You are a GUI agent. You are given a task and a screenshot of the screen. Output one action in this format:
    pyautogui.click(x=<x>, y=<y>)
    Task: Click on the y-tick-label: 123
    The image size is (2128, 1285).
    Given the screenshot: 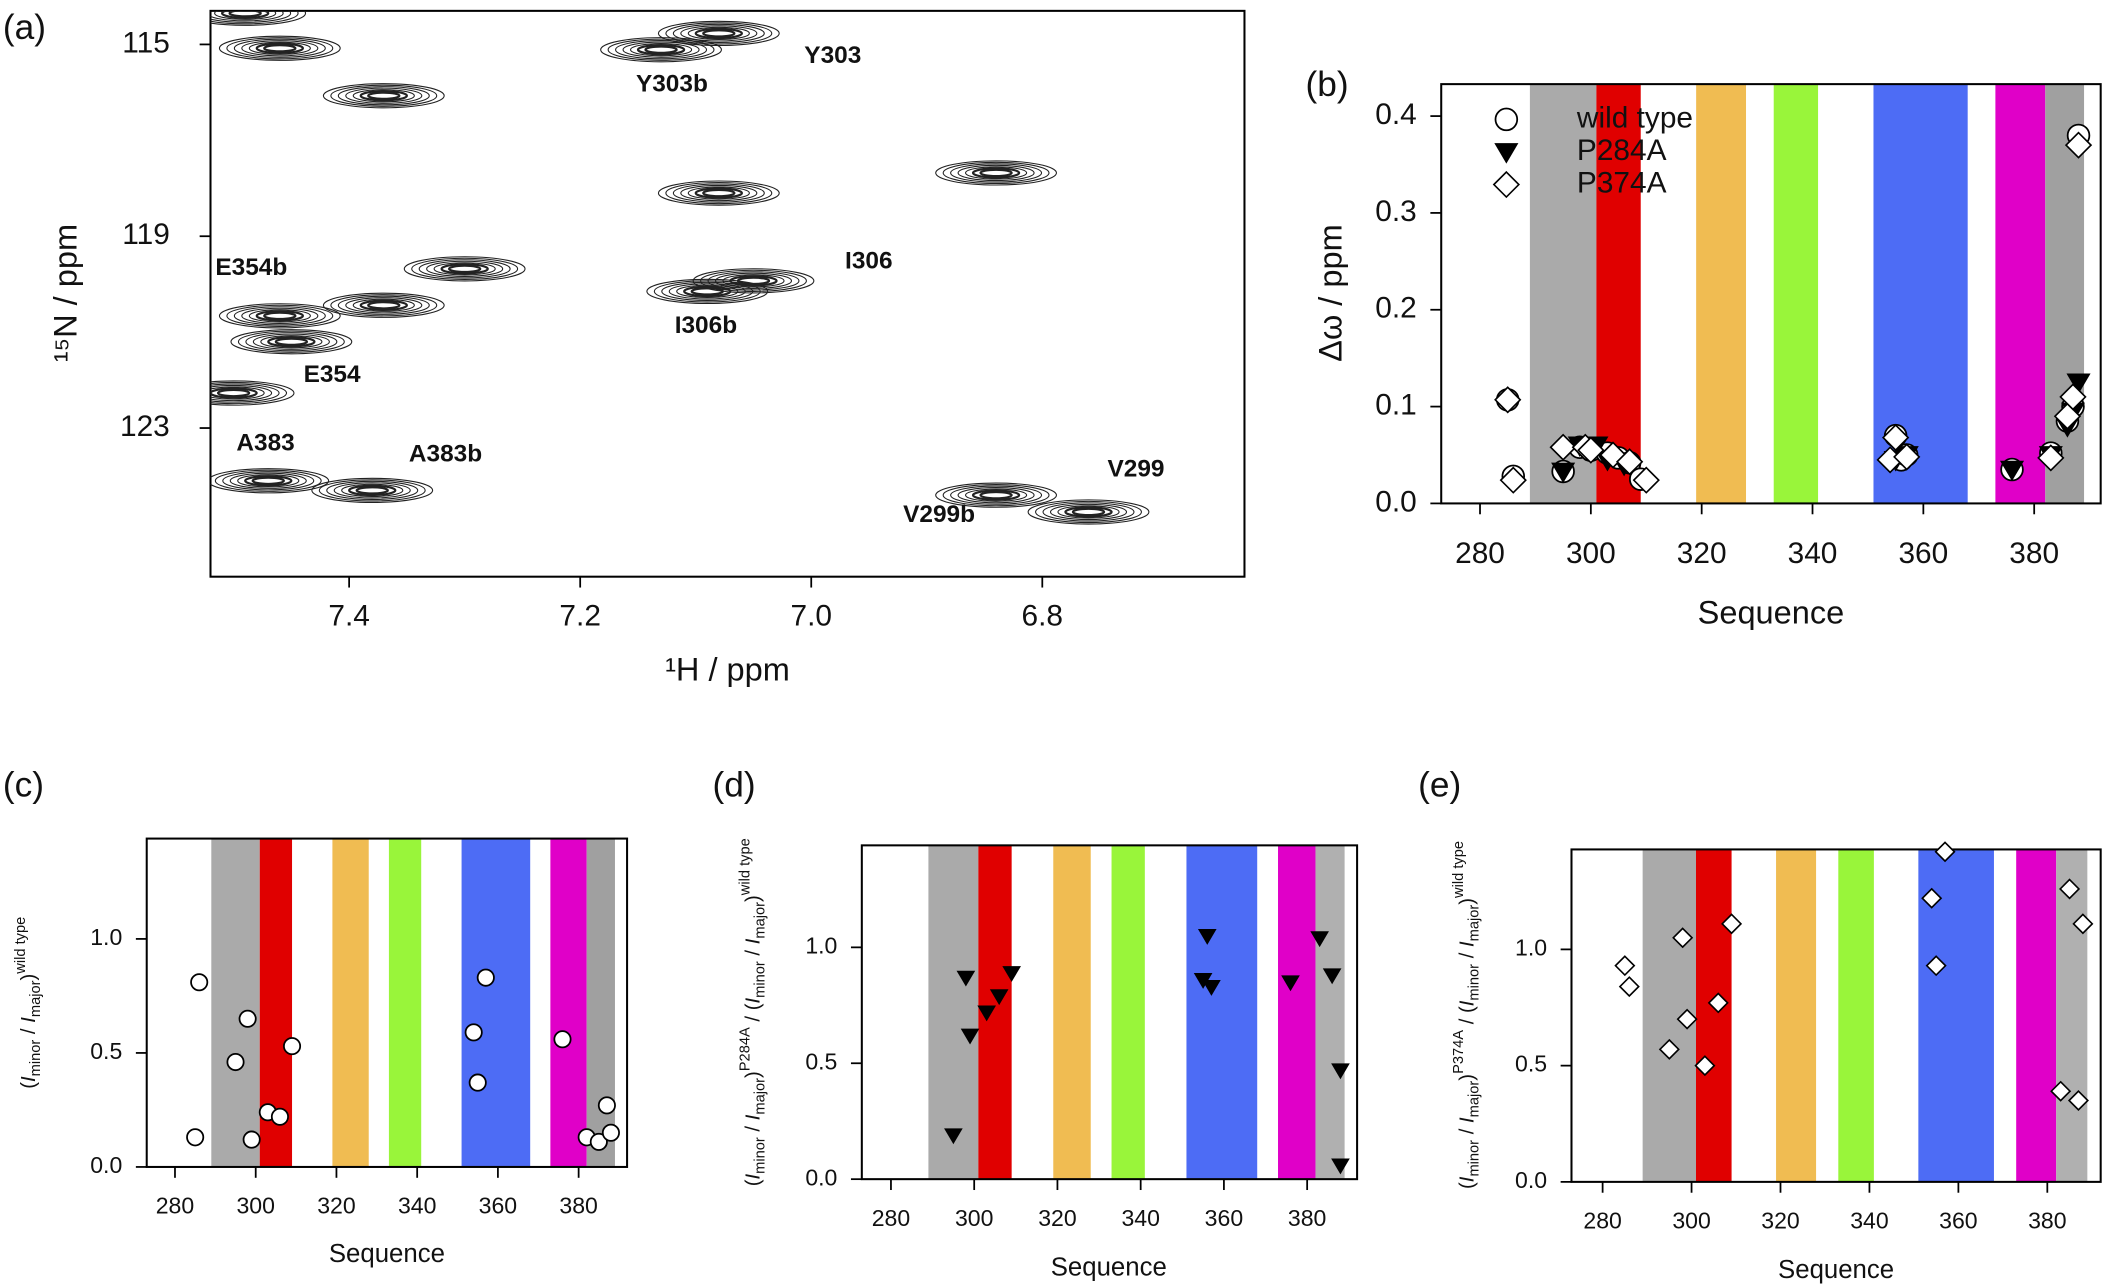 What is the action you would take?
    pyautogui.click(x=145, y=426)
    